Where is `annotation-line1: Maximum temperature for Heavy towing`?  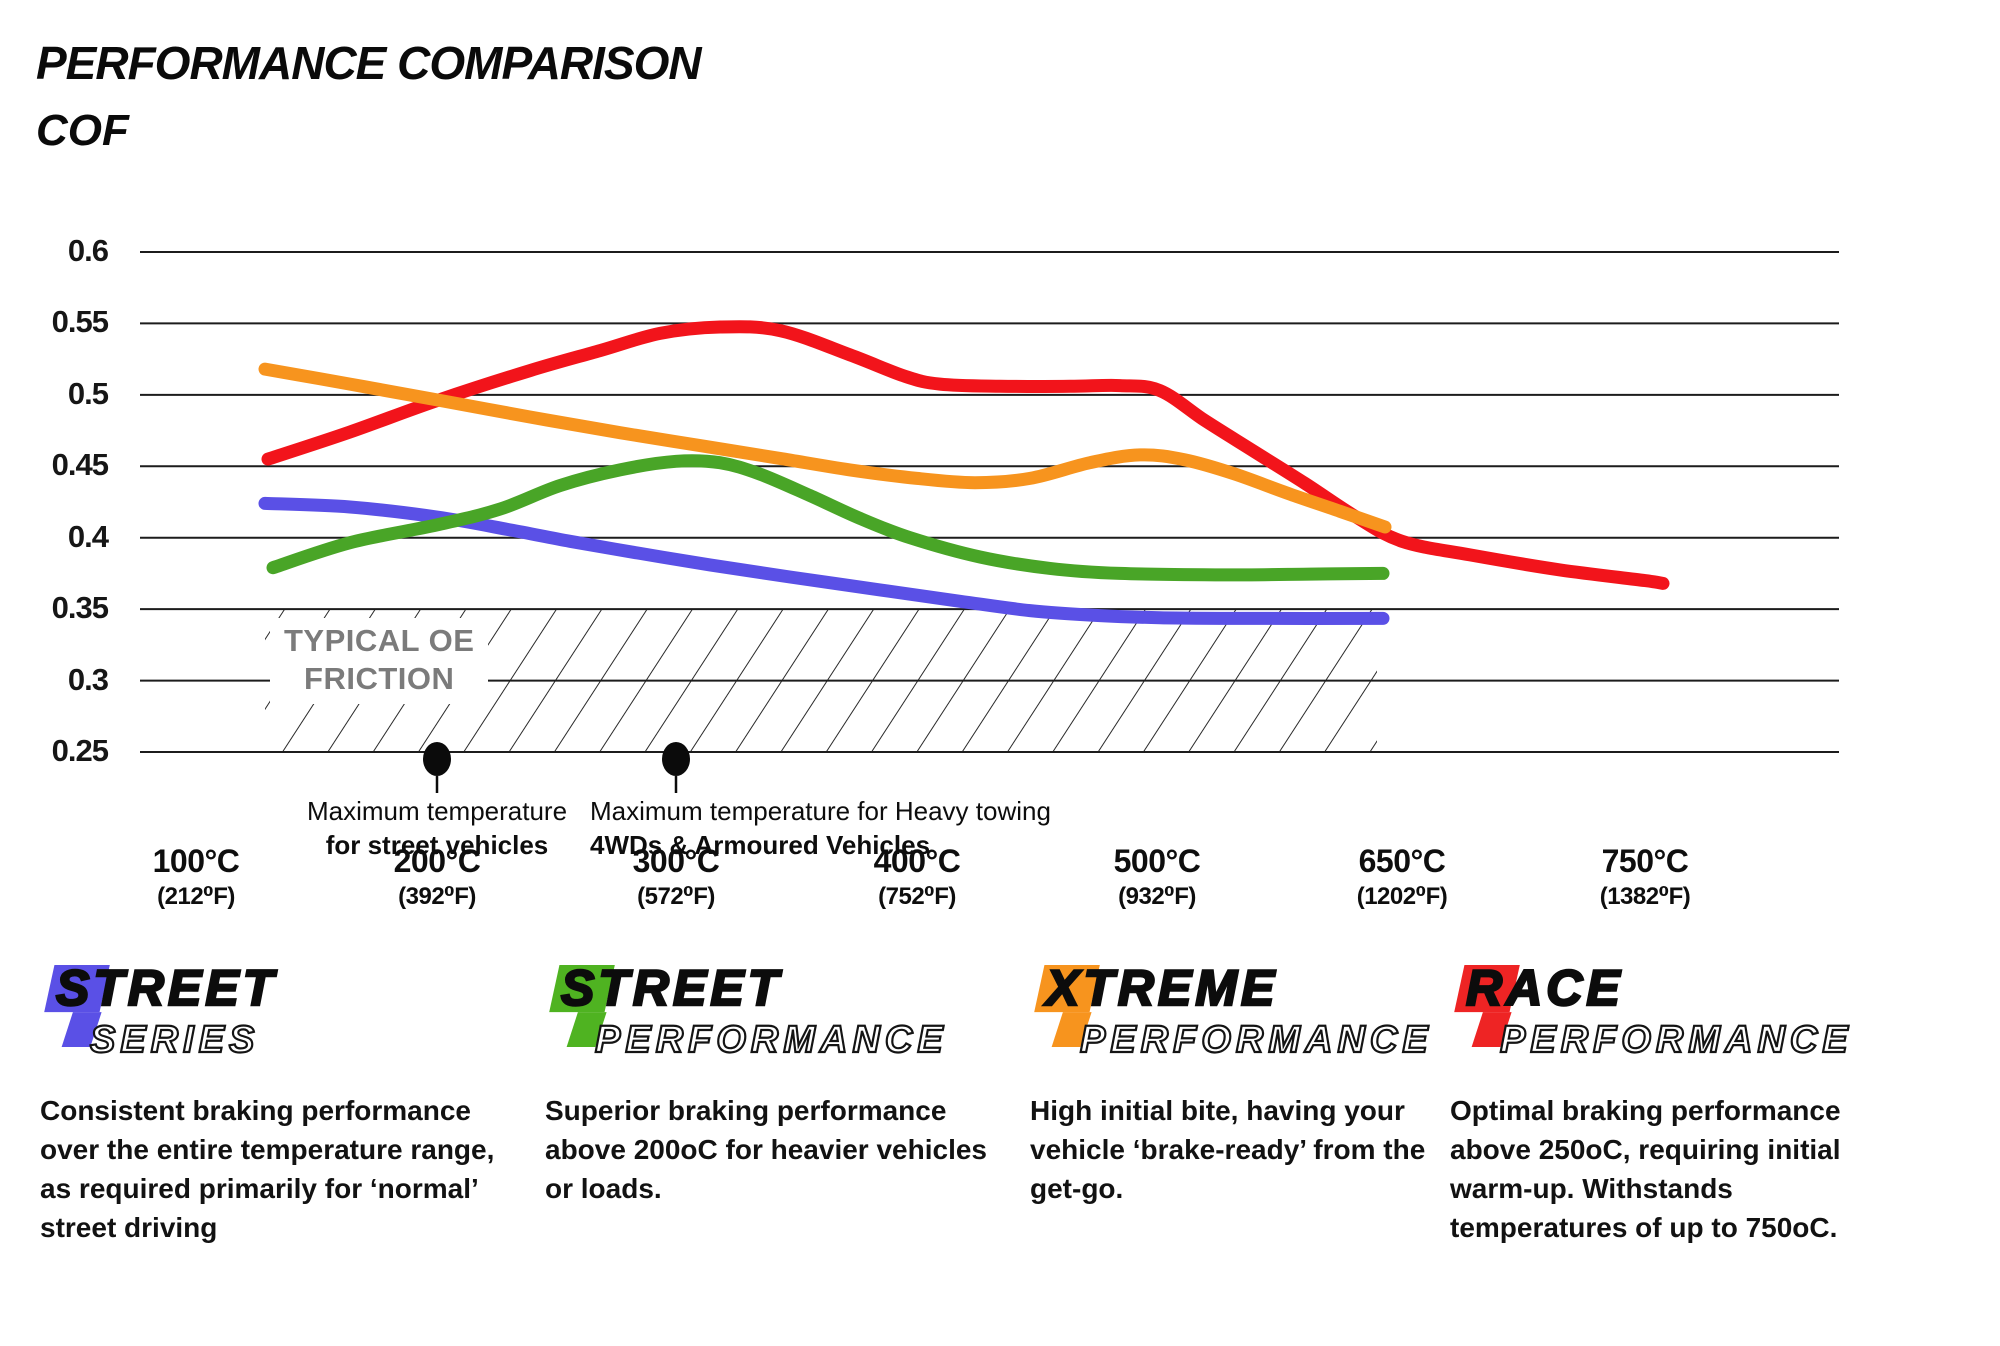 annotation-line1: Maximum temperature for Heavy towing is located at coordinates (820, 811).